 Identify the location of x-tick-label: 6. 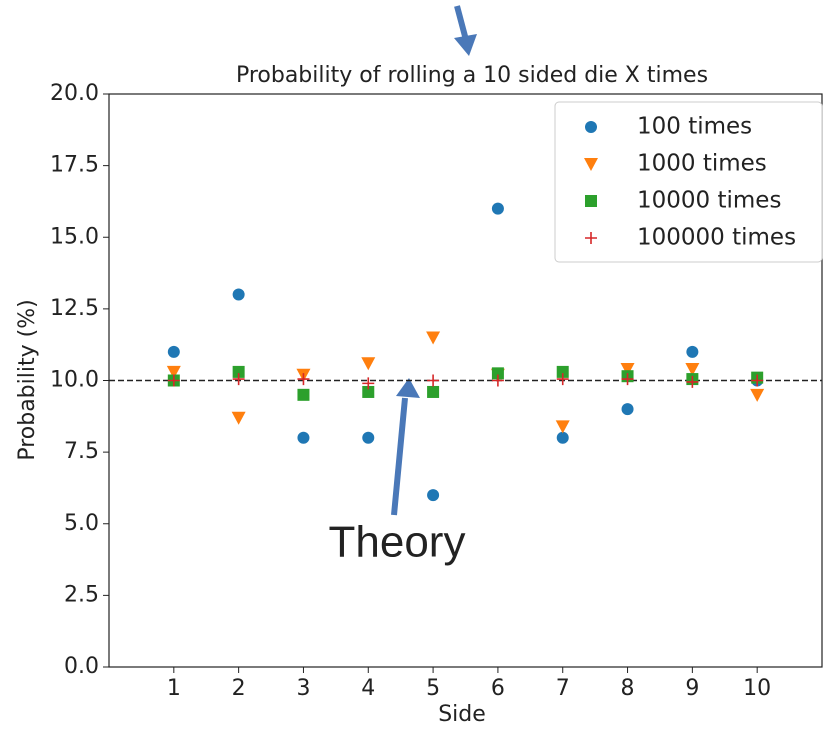
(498, 688).